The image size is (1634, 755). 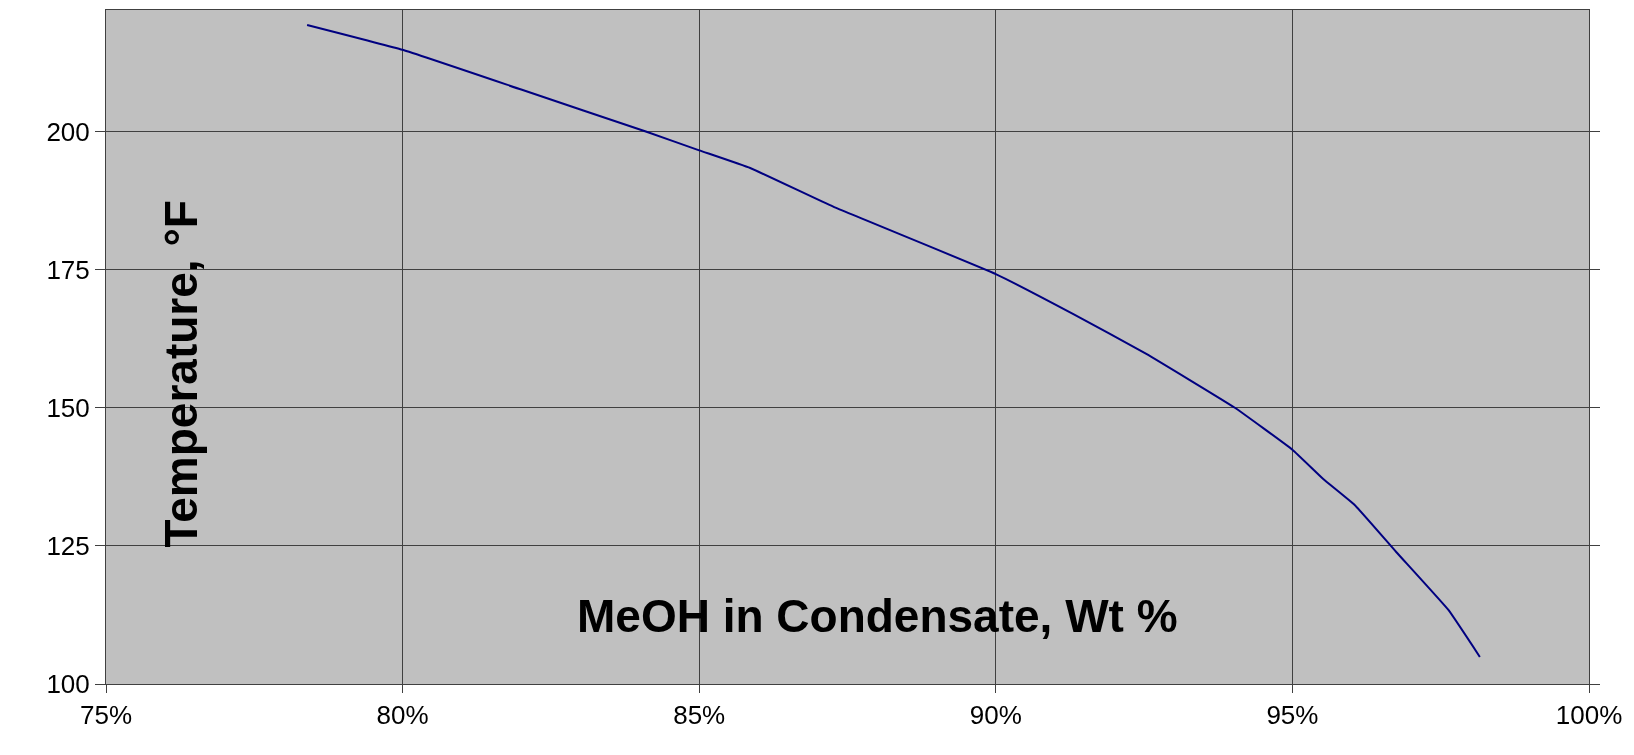 What do you see at coordinates (106, 715) in the screenshot?
I see `x-tick-label: 75%` at bounding box center [106, 715].